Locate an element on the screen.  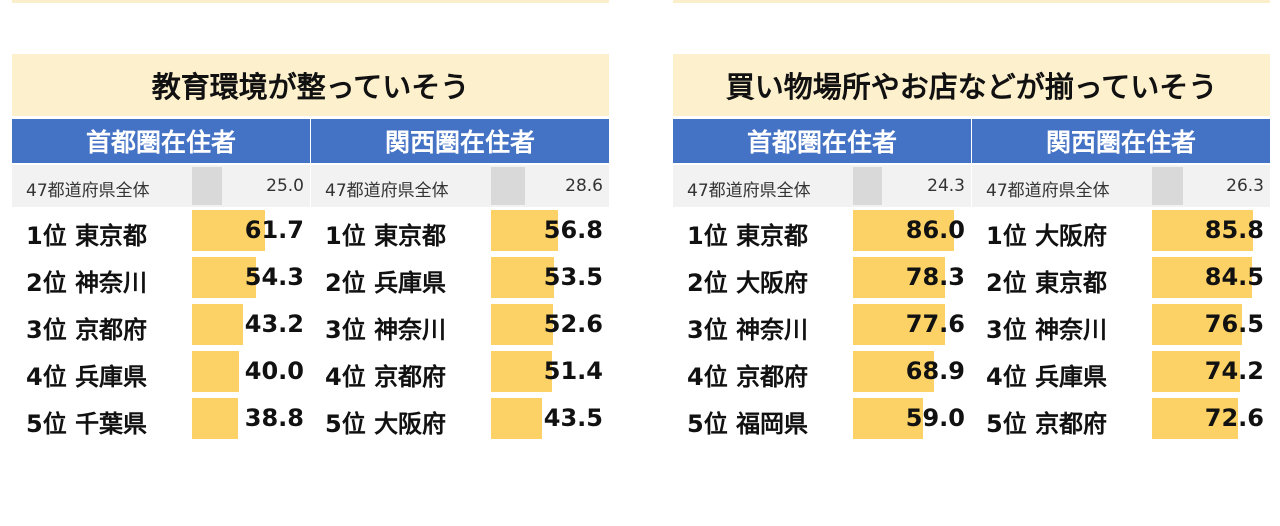
prefecture-name: 福岡県 is located at coordinates (772, 424).